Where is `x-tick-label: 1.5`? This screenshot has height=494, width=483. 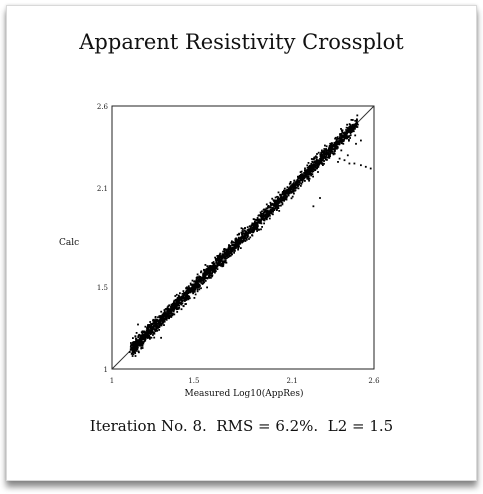
x-tick-label: 1.5 is located at coordinates (193, 381).